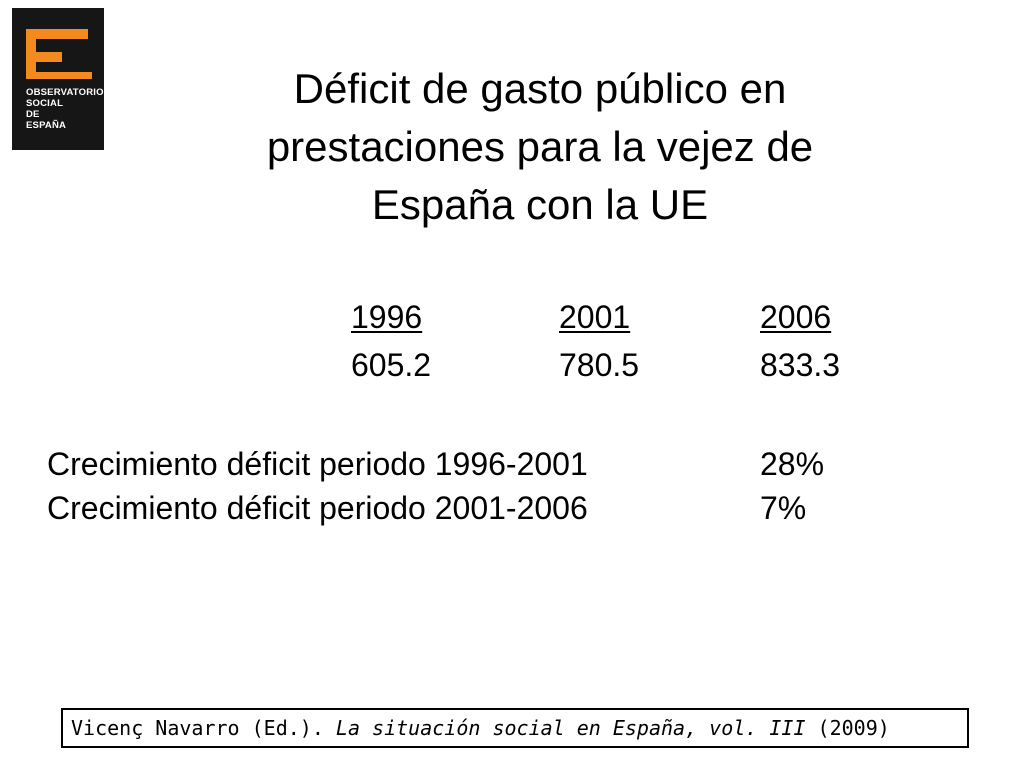 The image size is (1024, 768). Describe the element at coordinates (59, 54) in the screenshot. I see `logo-e-mark-icon` at that location.